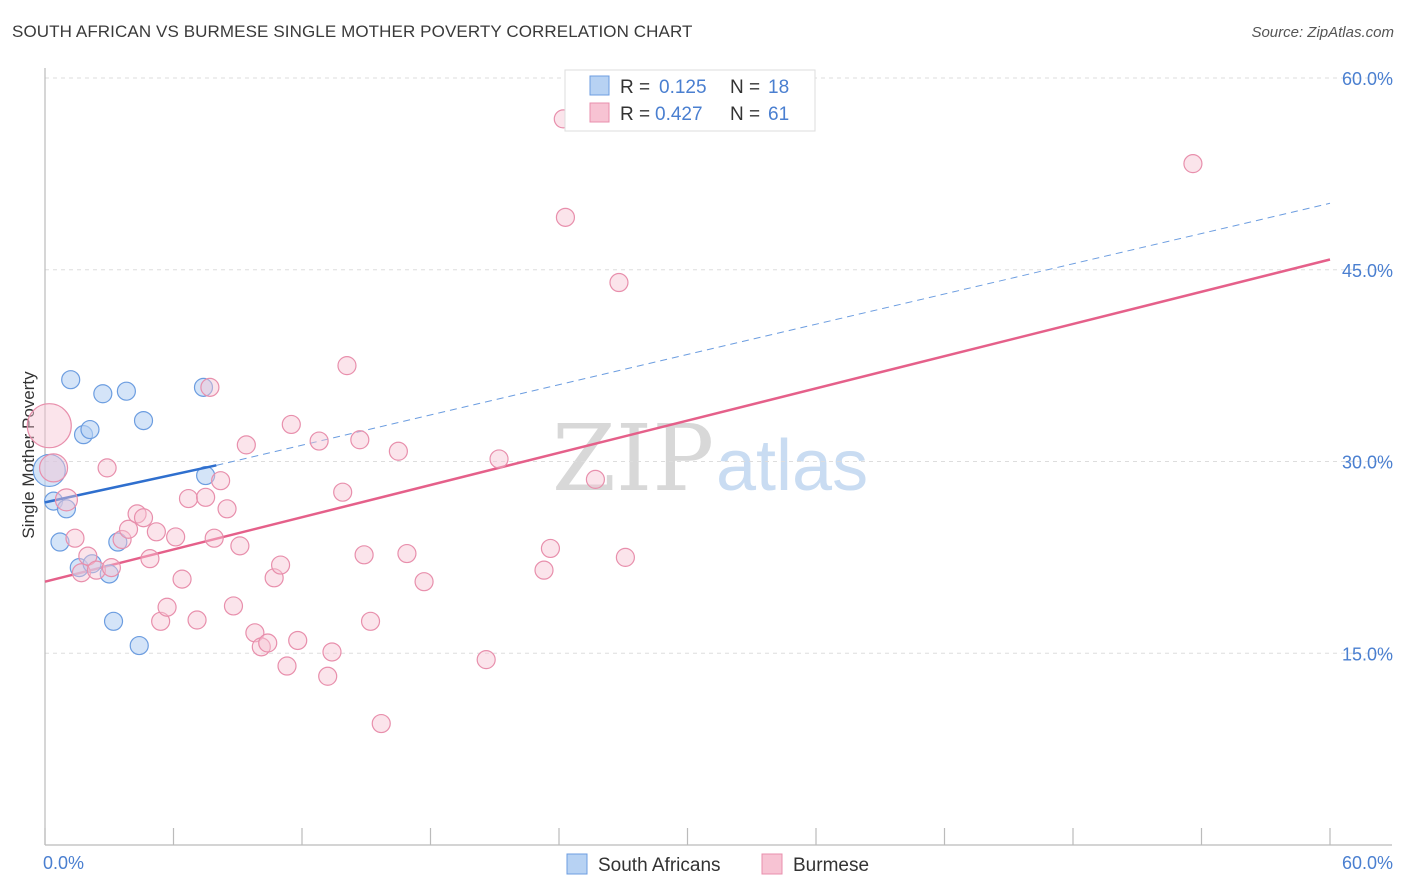  What do you see at coordinates (659, 865) in the screenshot?
I see `bottom-legend-label-south-africans: South Africans` at bounding box center [659, 865].